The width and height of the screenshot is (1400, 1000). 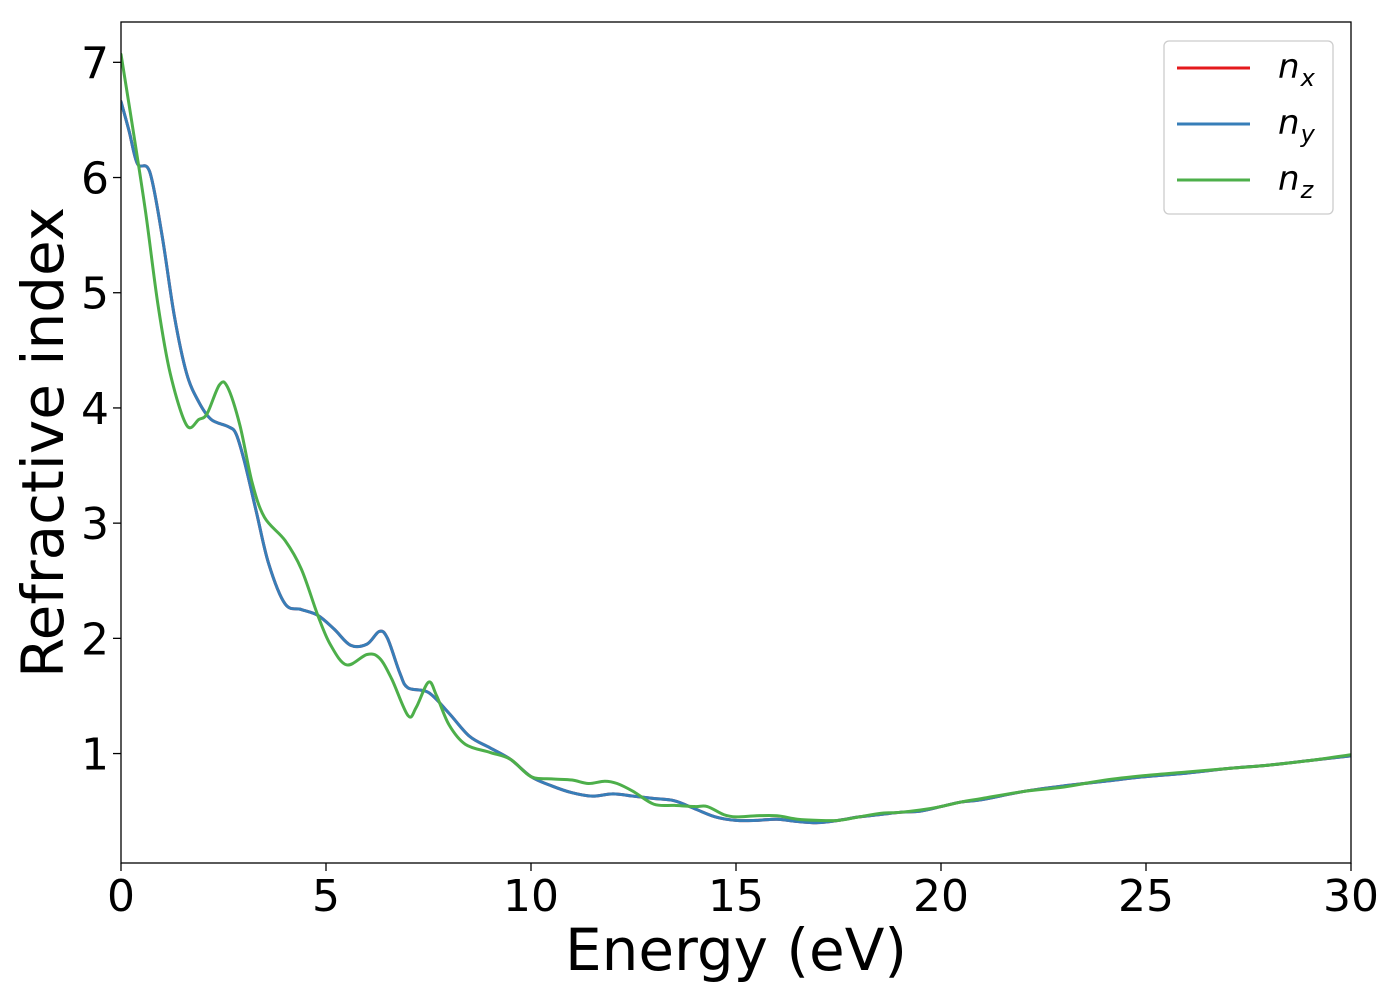 I want to click on legend-label-nx: nx, so click(x=1297, y=69).